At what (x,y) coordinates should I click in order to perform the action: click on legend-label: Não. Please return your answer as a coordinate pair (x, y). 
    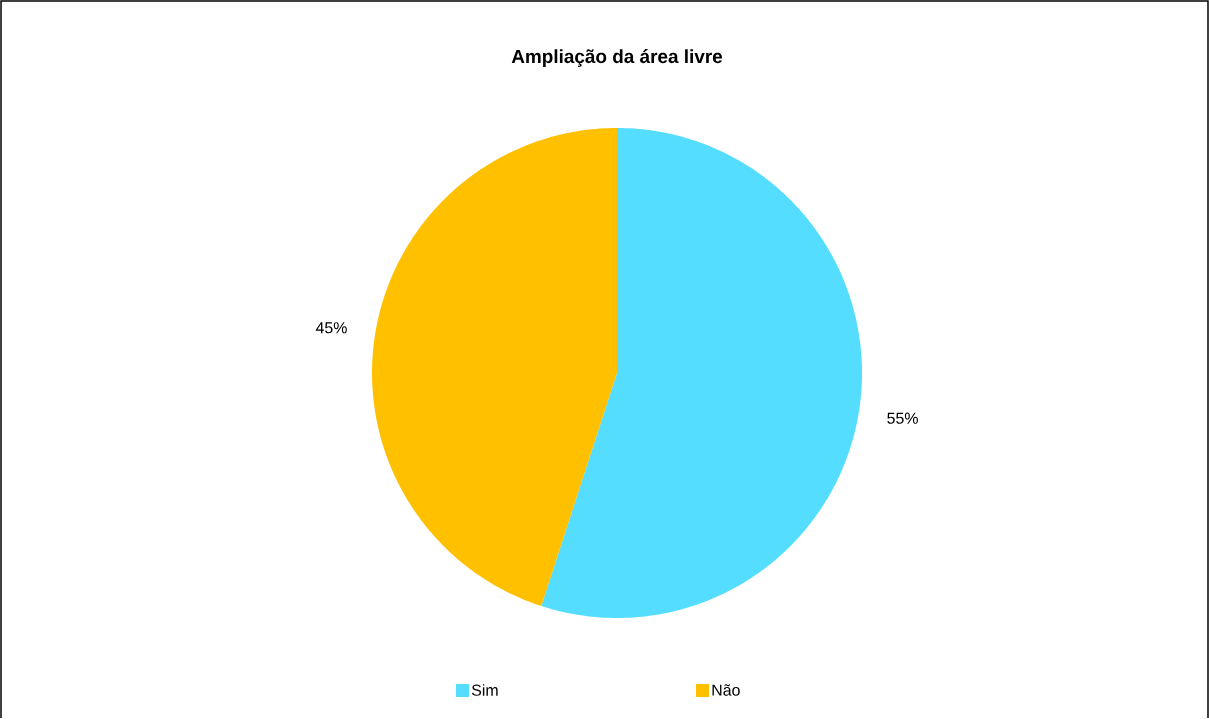
    Looking at the image, I should click on (726, 690).